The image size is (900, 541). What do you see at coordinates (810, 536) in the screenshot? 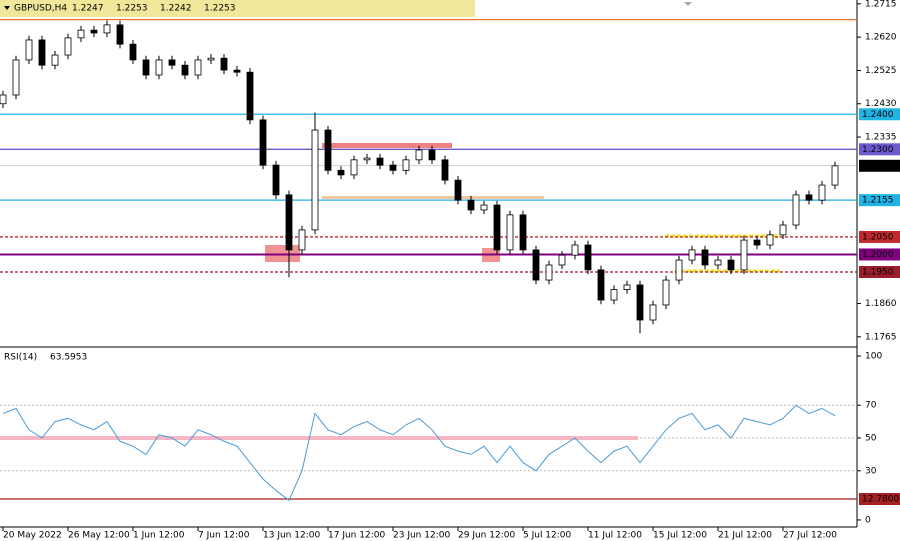
I see `x-tick-label: 27 Jul 12:00` at bounding box center [810, 536].